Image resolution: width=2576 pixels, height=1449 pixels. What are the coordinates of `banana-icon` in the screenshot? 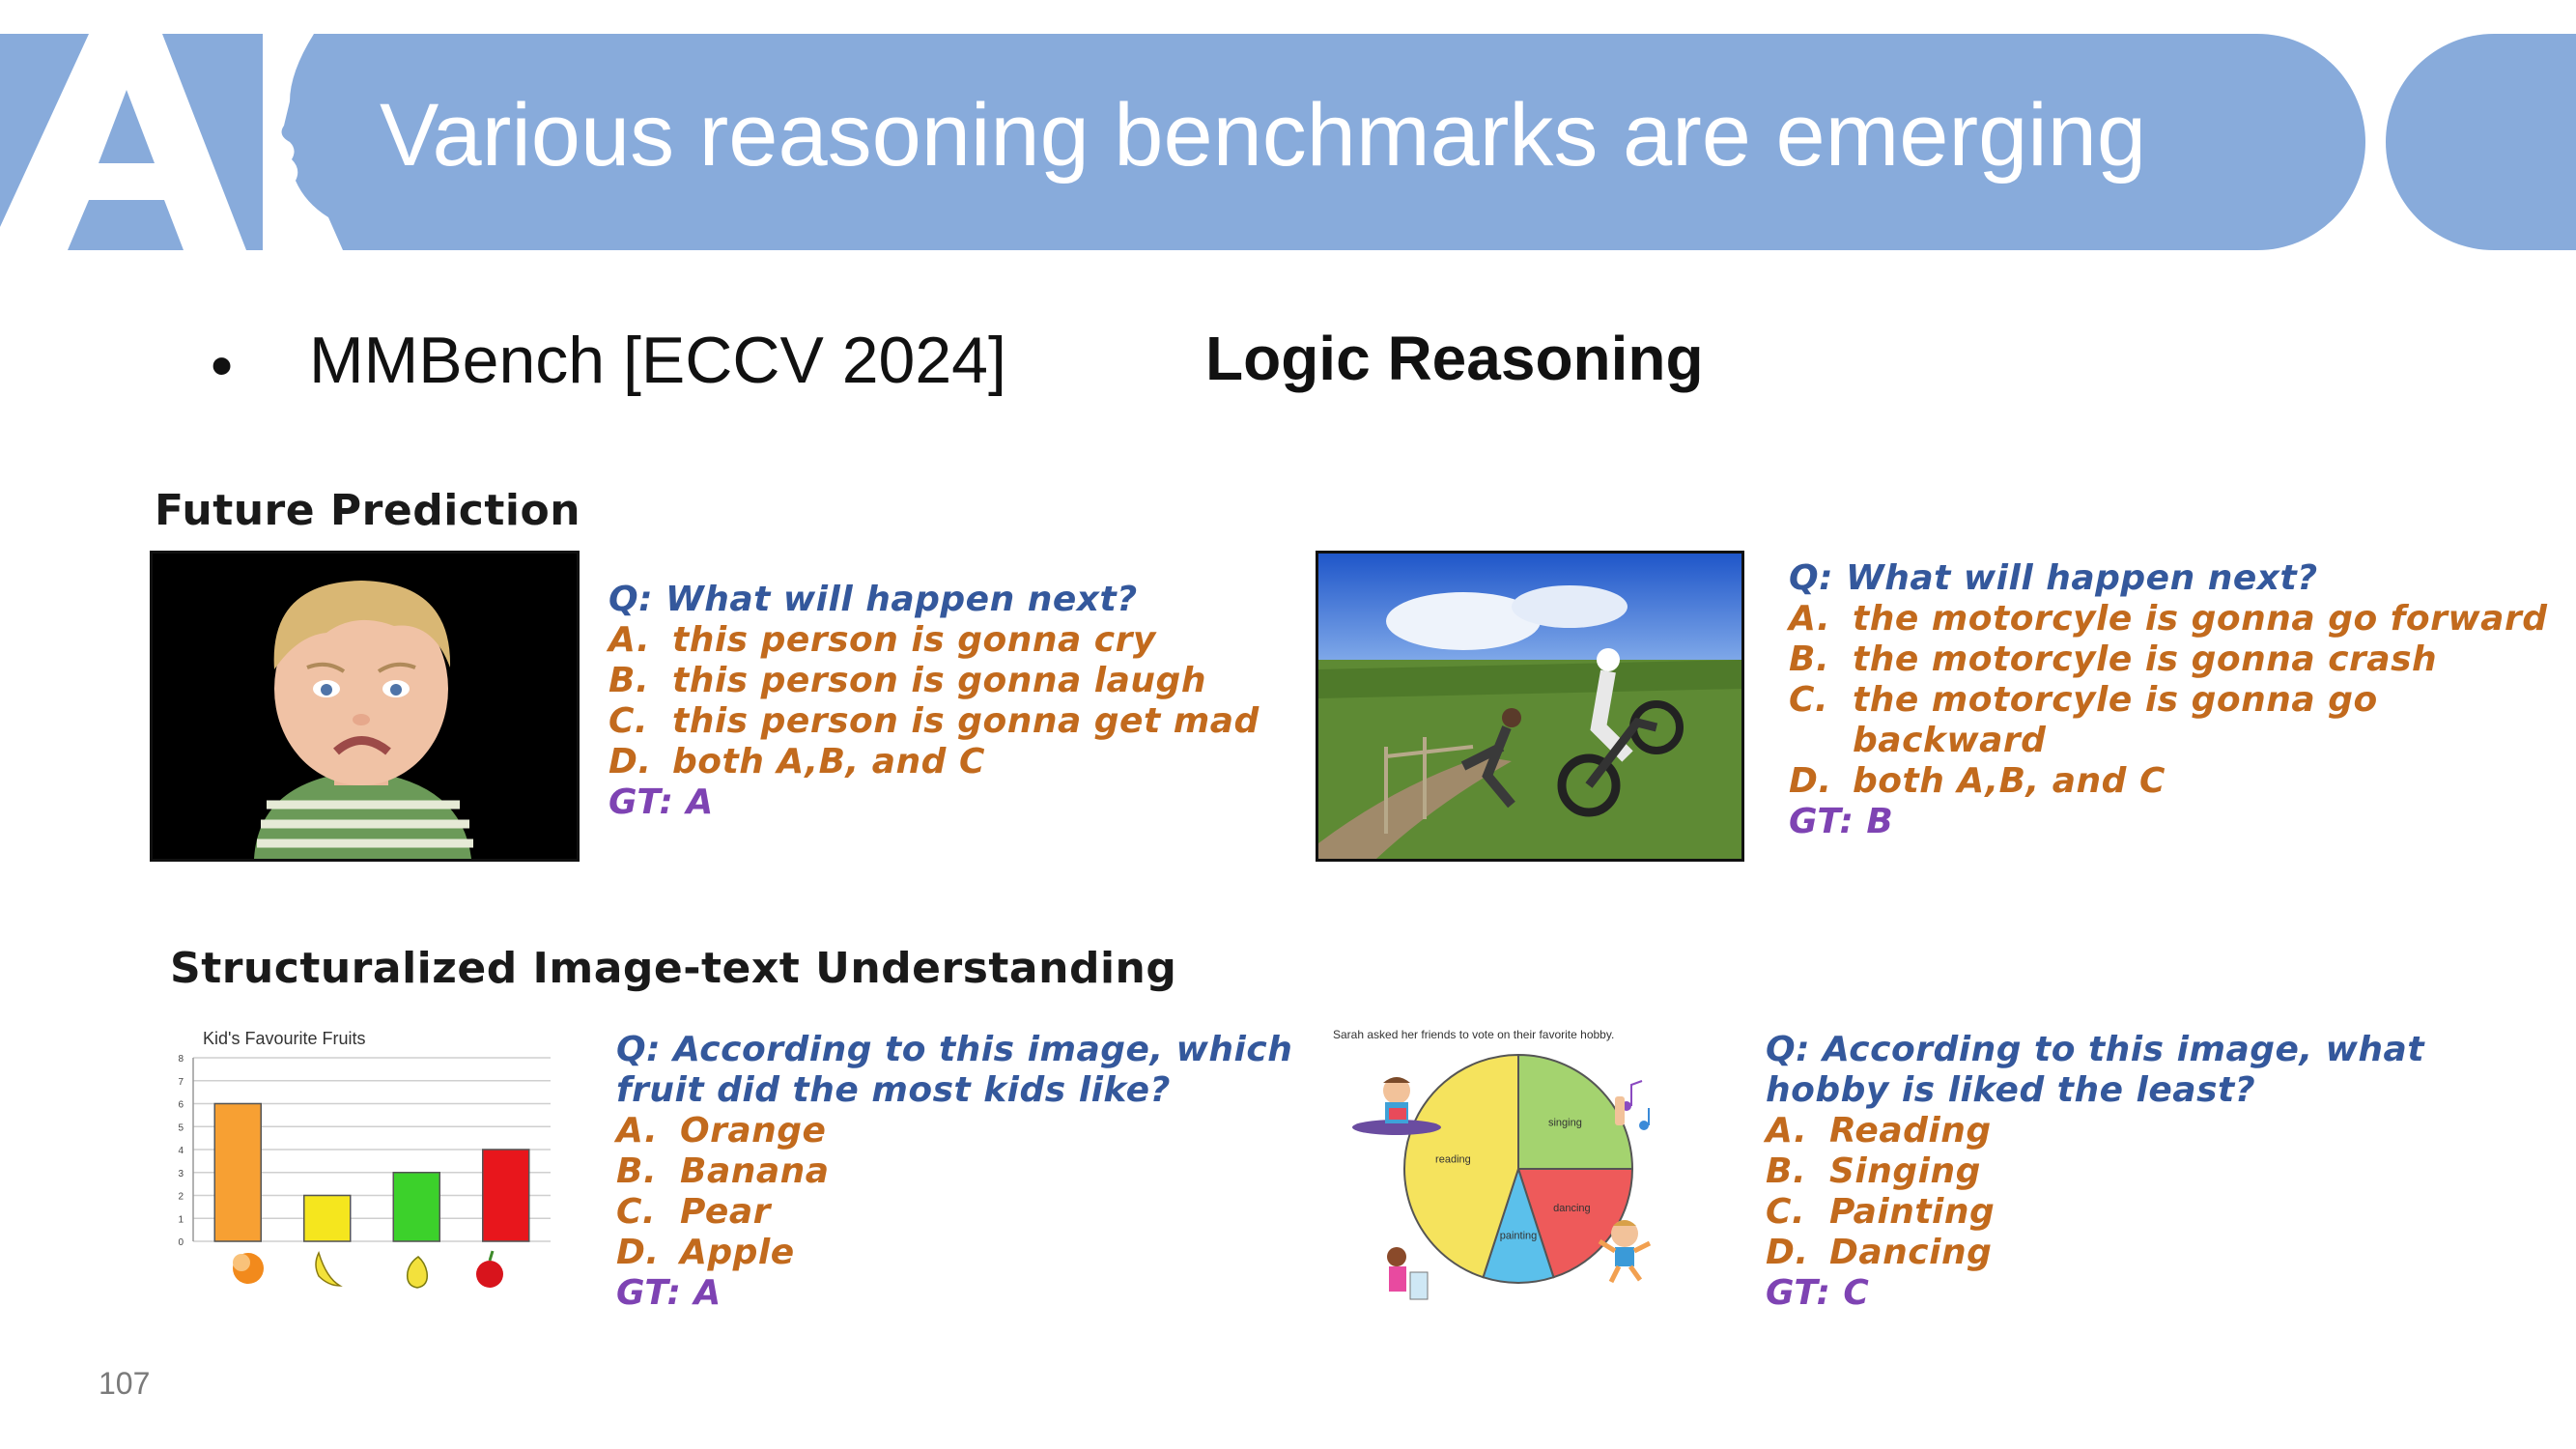 It's located at (329, 1268).